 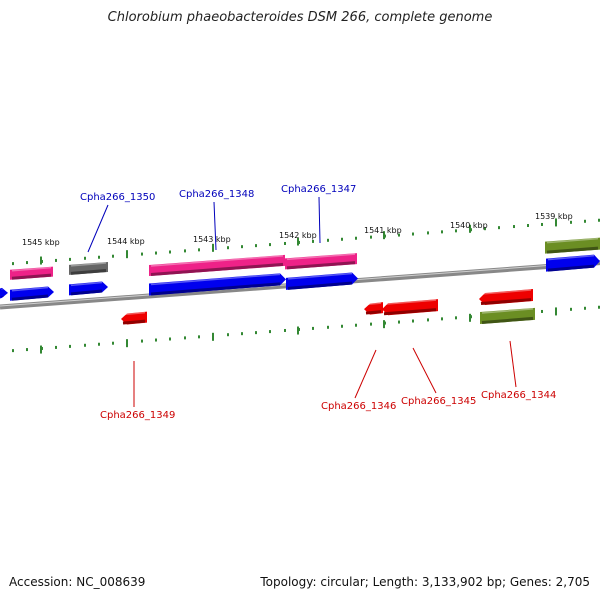 I want to click on red-feature-1-shade, so click(x=134, y=322).